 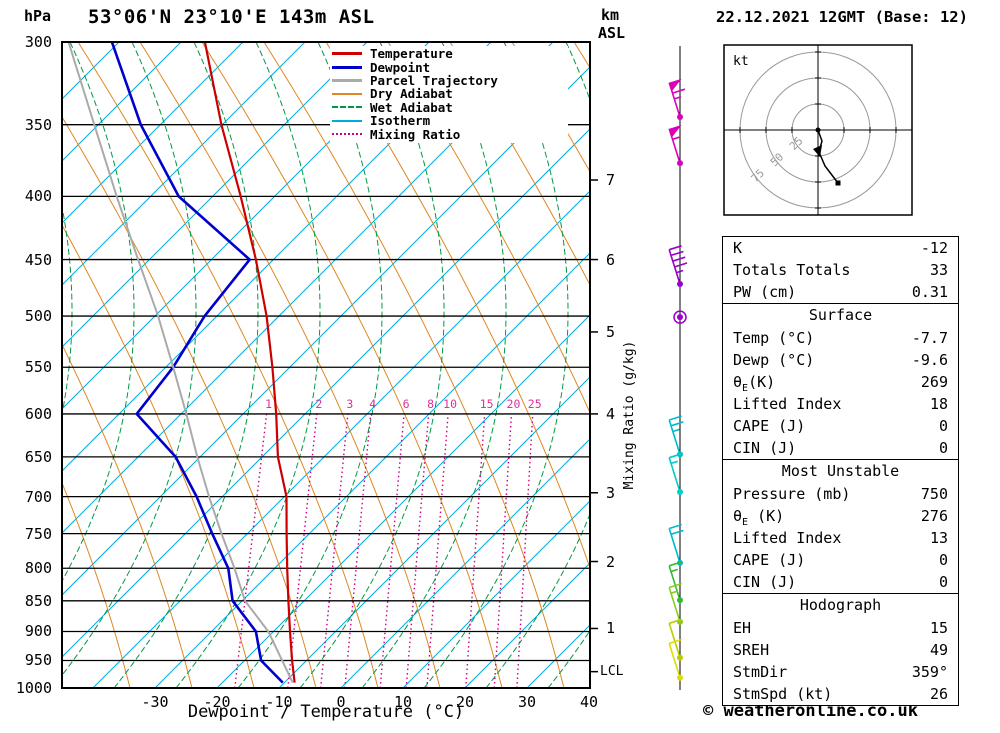 I want to click on km-tick-label: 6, so click(x=611, y=259).